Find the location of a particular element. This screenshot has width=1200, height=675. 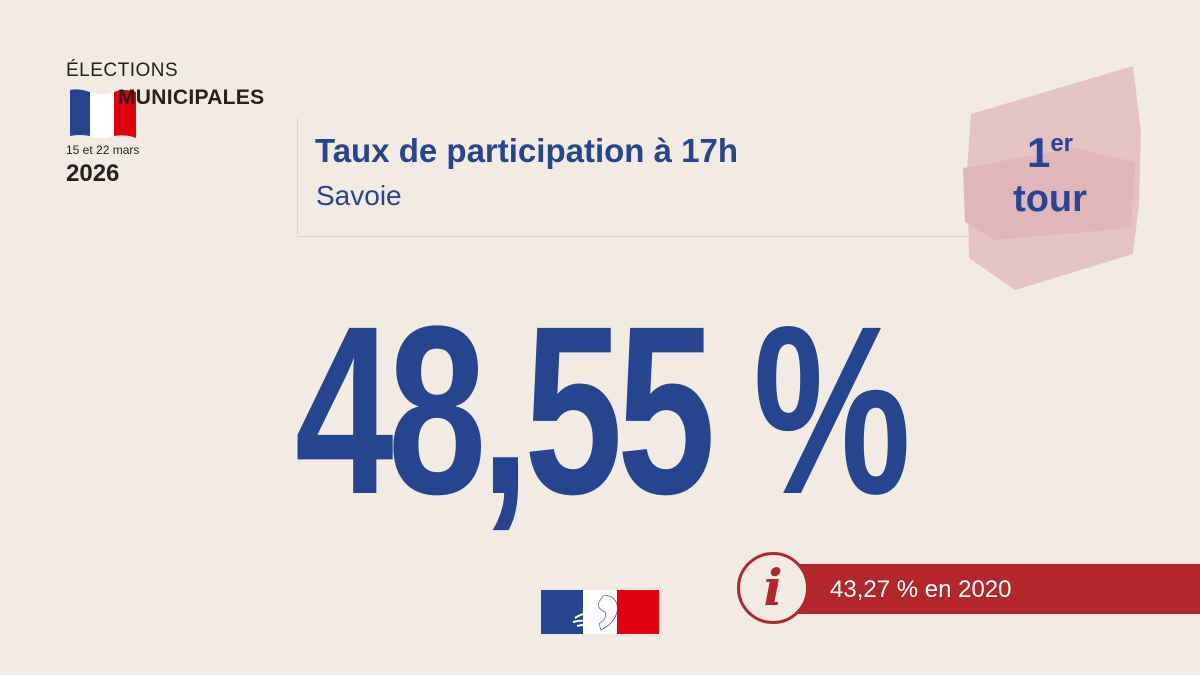

page-title: Taux de participation à 17h is located at coordinates (526, 150).